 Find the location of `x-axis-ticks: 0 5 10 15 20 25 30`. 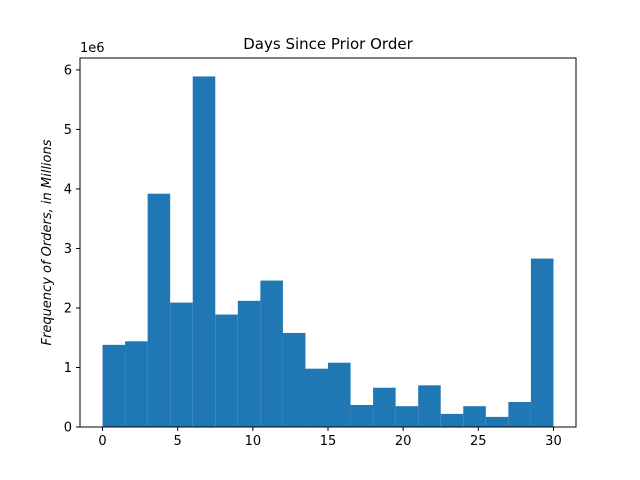

x-axis-ticks: 0 5 10 15 20 25 30 is located at coordinates (330, 438).